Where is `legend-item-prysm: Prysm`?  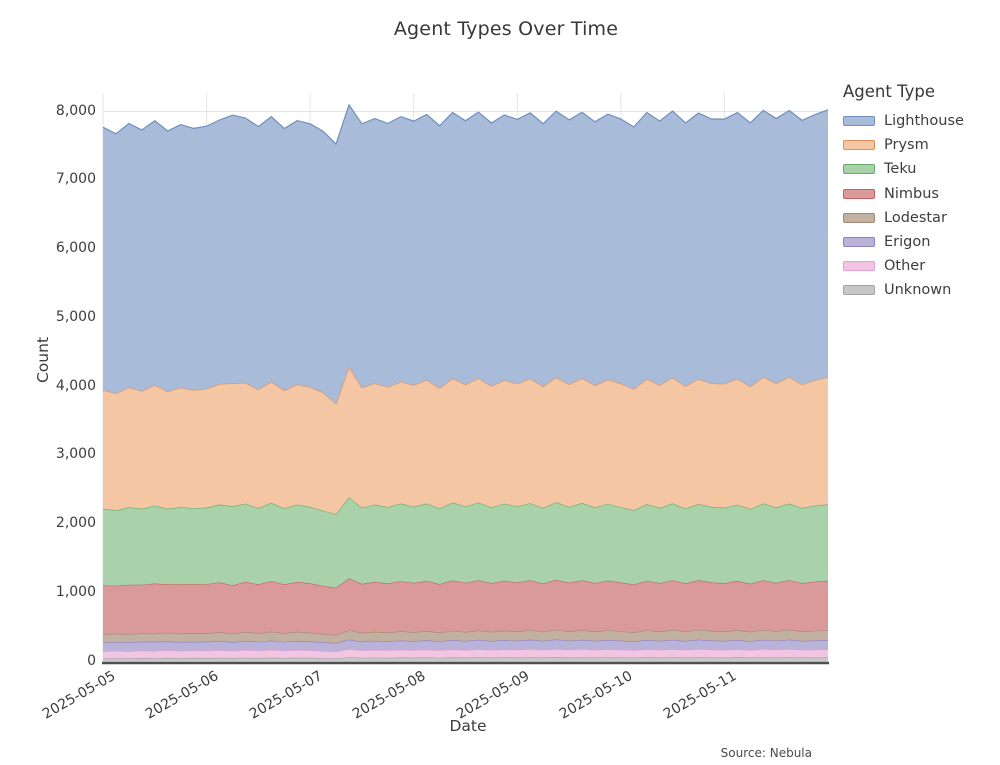
legend-item-prysm: Prysm is located at coordinates (903, 145).